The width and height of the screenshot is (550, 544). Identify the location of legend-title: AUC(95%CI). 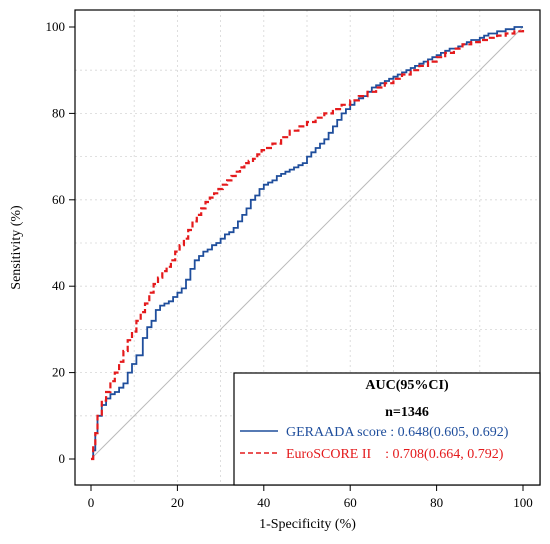
(407, 385).